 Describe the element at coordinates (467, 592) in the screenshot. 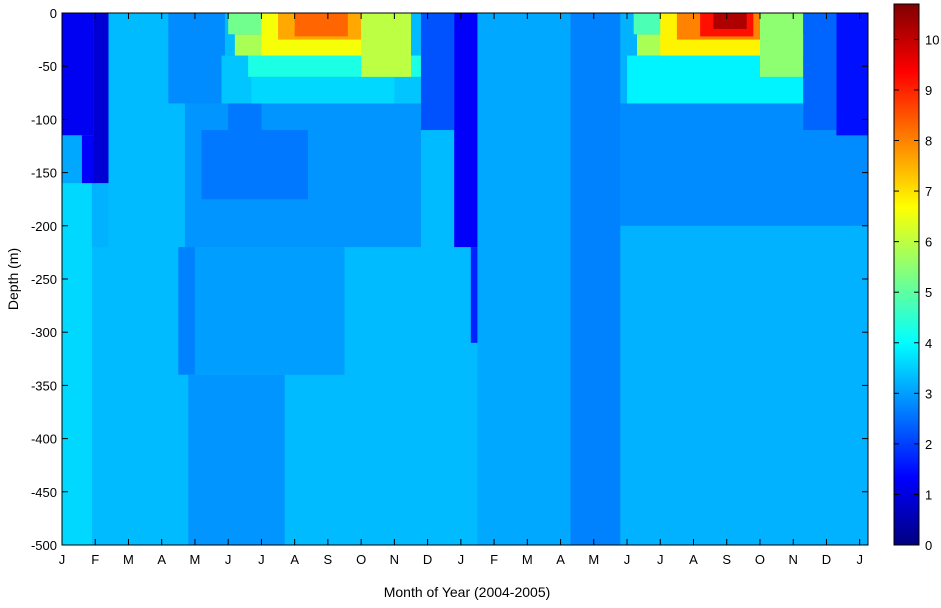

I see `x-axis-label: Month of Year (2004-2005)` at that location.